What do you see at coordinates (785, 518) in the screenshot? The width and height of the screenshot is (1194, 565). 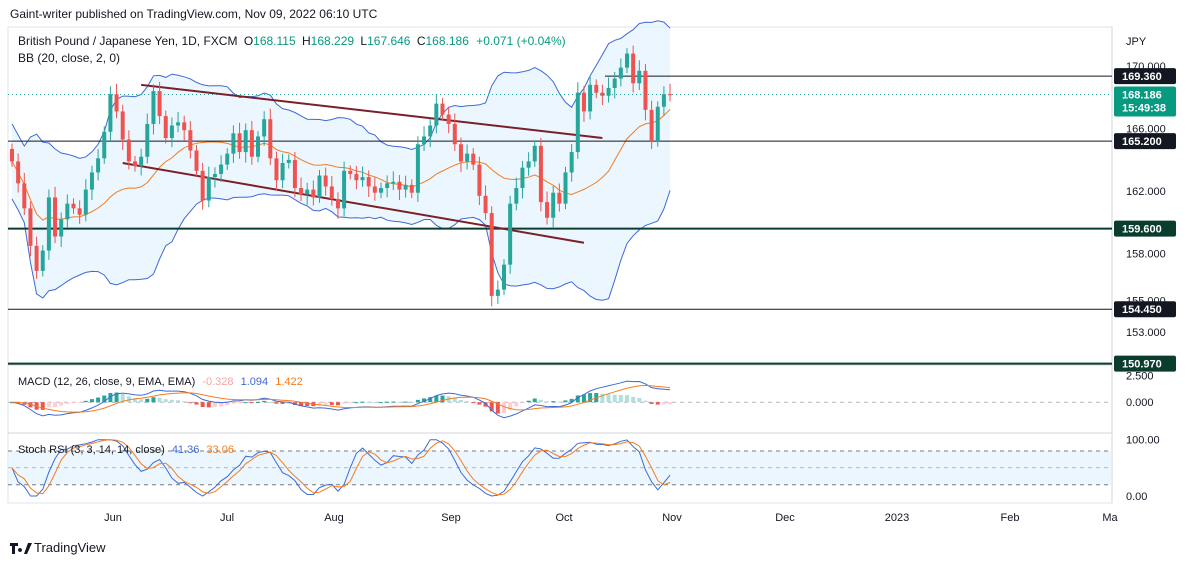 I see `time-tick: Dec` at bounding box center [785, 518].